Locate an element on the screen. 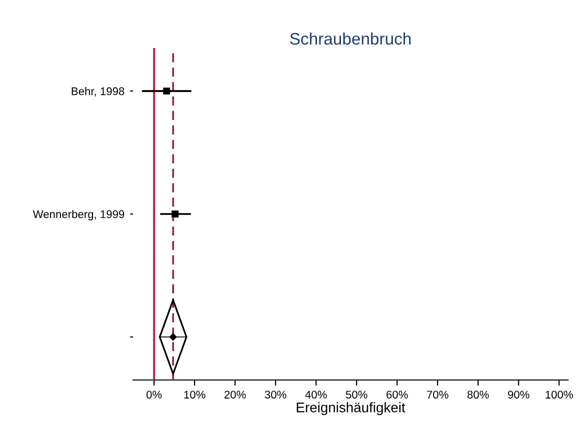 The height and width of the screenshot is (428, 579). x-tick-label: 10% is located at coordinates (195, 394).